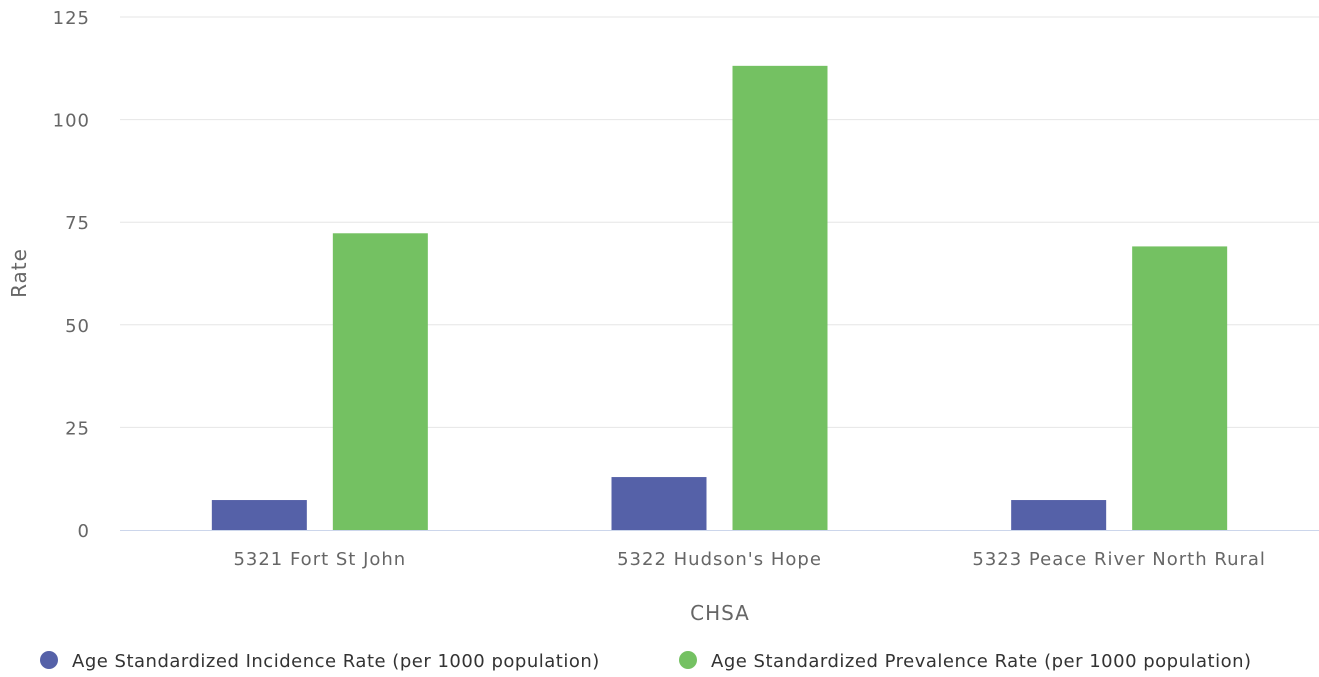  I want to click on y-tick-label: 0, so click(84, 531).